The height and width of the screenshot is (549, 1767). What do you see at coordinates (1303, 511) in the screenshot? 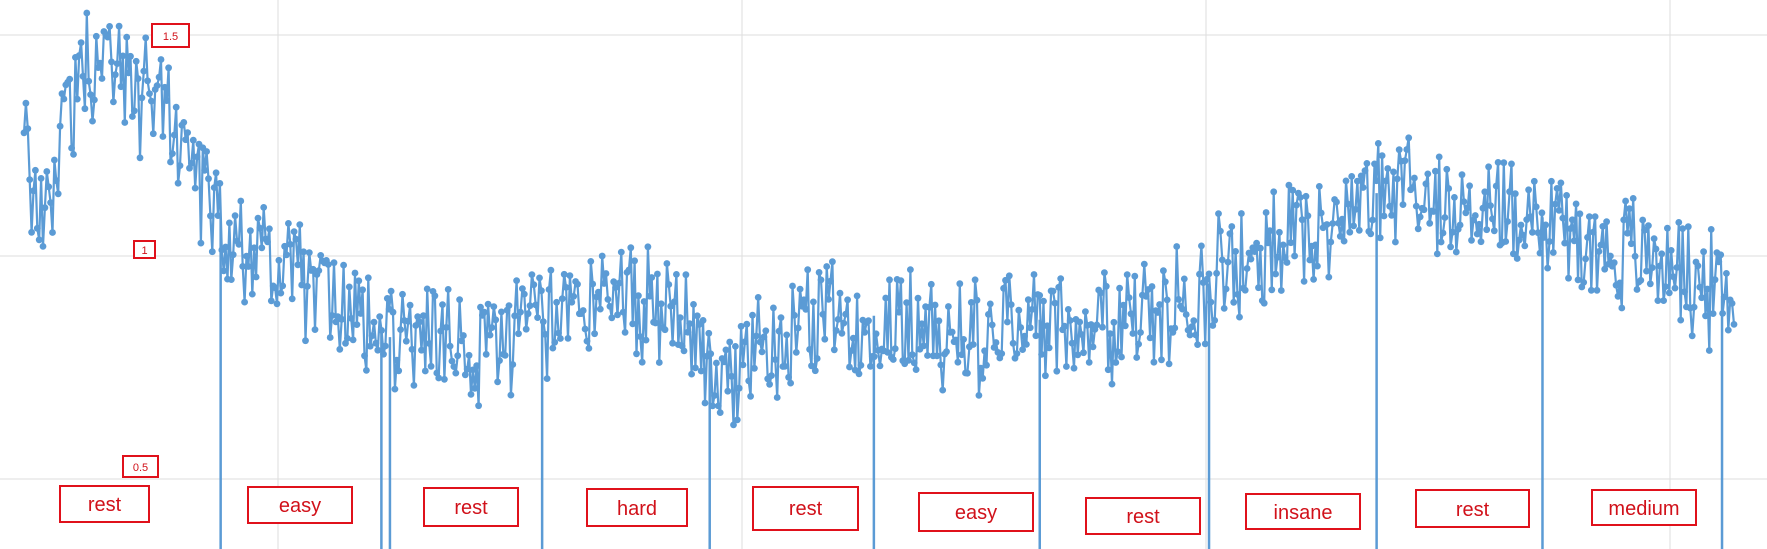
I see `segment-rect` at bounding box center [1303, 511].